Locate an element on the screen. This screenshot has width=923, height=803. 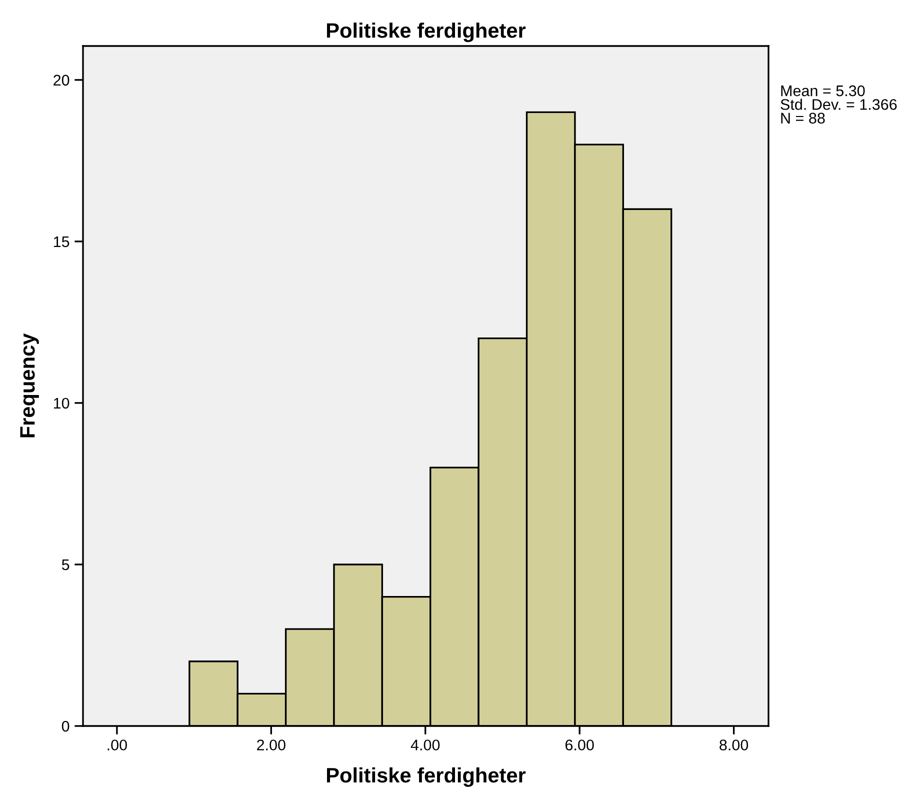
x-tick-label: 4.00 is located at coordinates (425, 745).